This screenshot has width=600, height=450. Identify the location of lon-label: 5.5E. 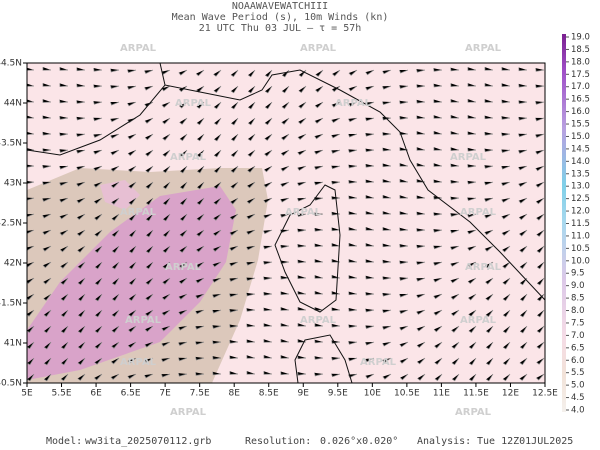
(62, 394).